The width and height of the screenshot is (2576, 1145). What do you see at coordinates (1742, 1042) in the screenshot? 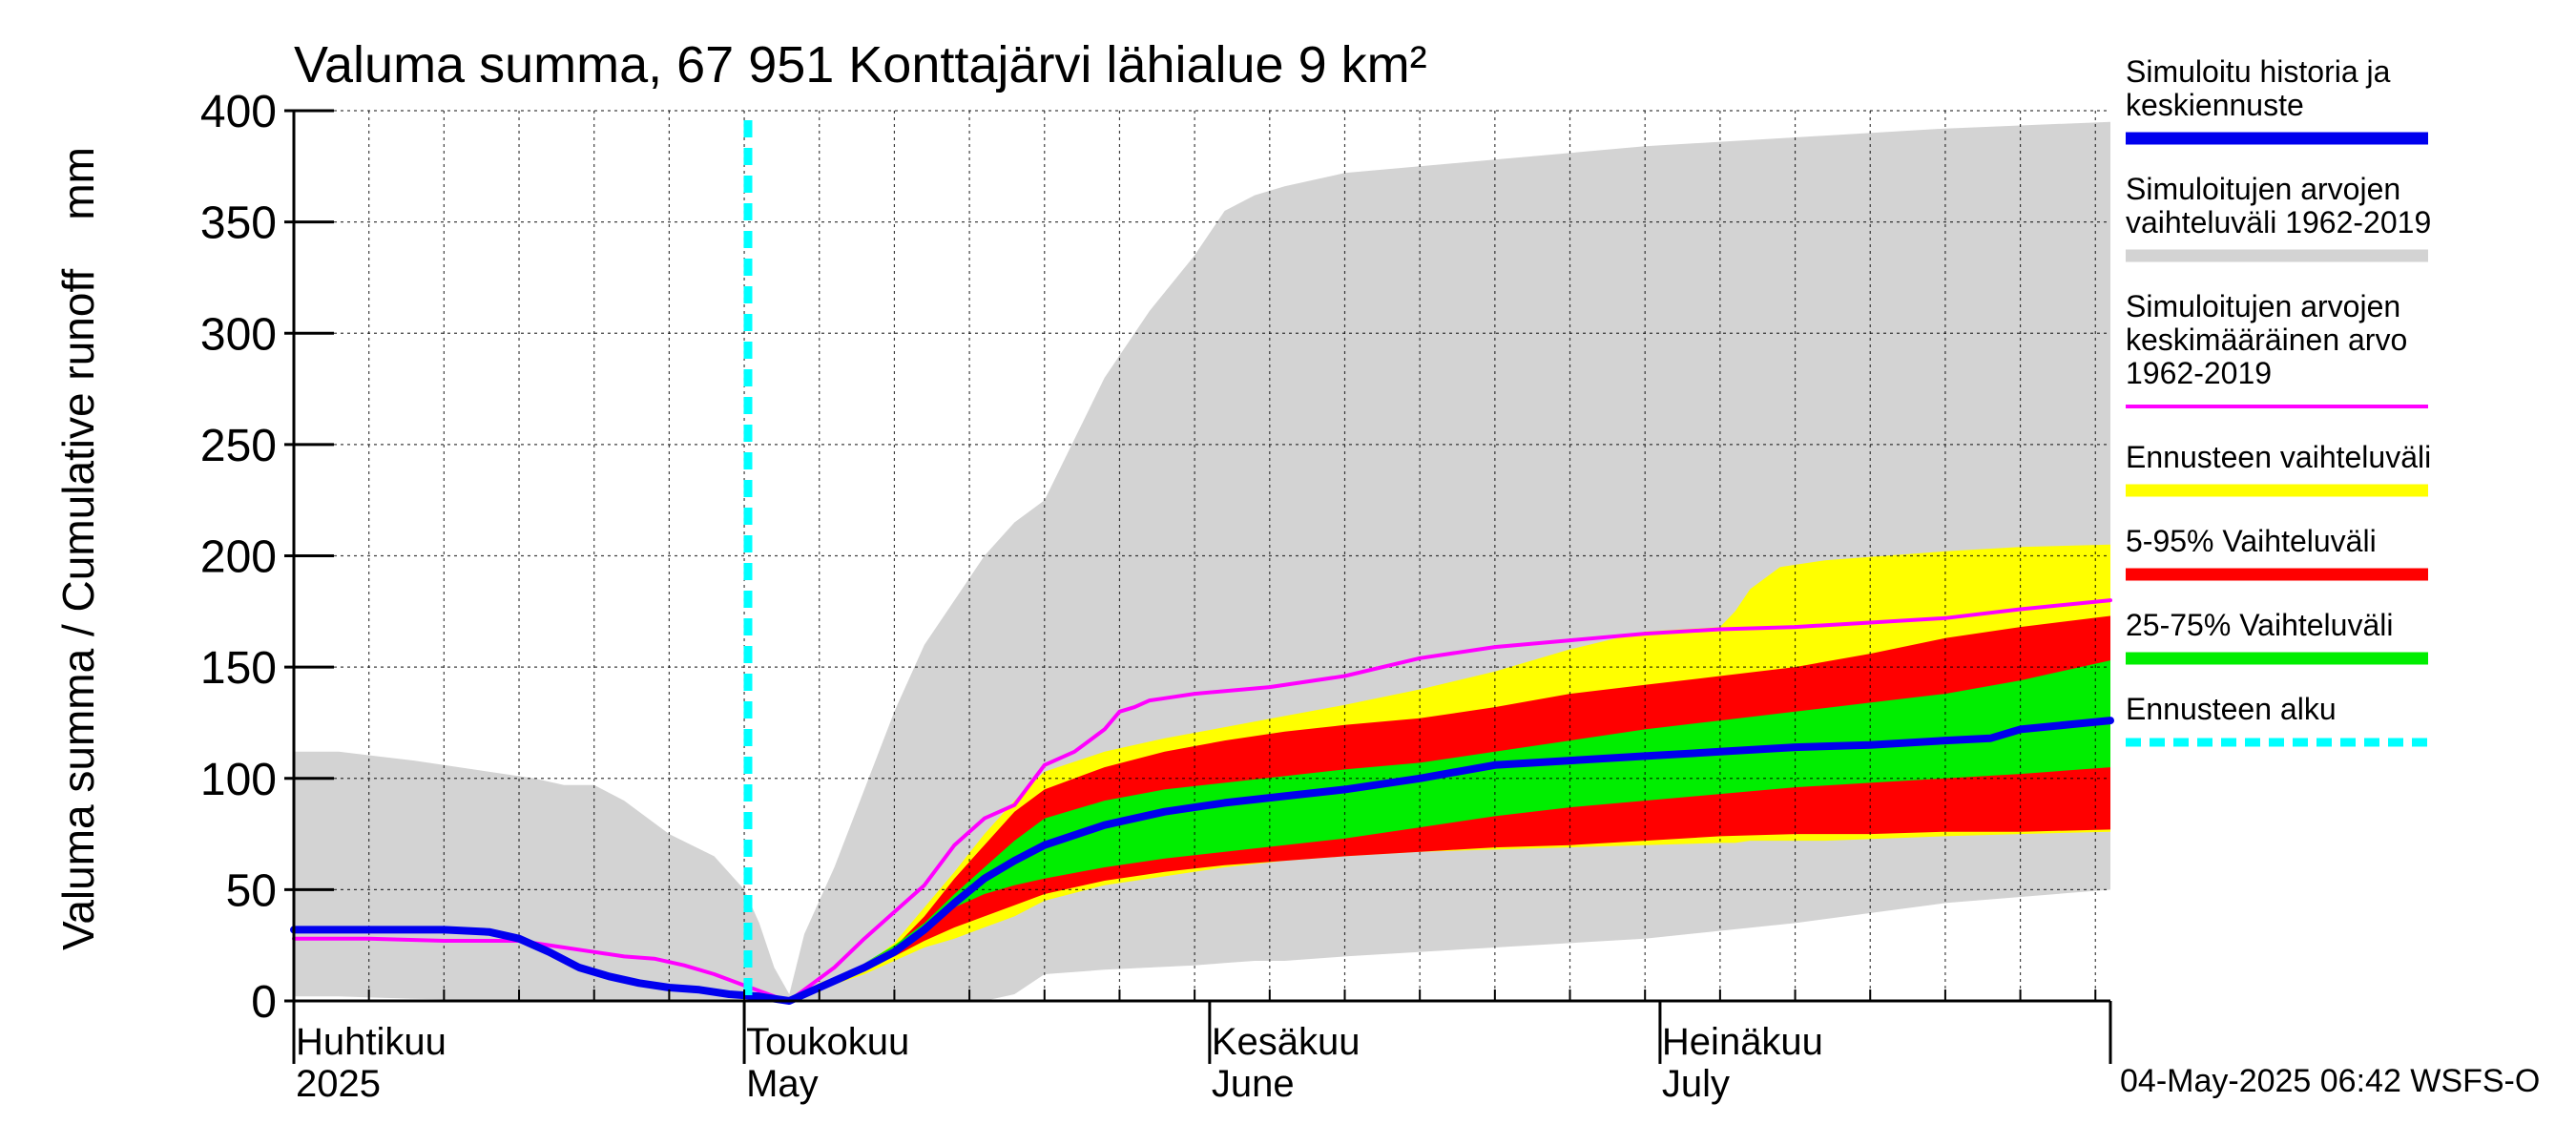
I see `month-label-fi: Heinäkuu` at bounding box center [1742, 1042].